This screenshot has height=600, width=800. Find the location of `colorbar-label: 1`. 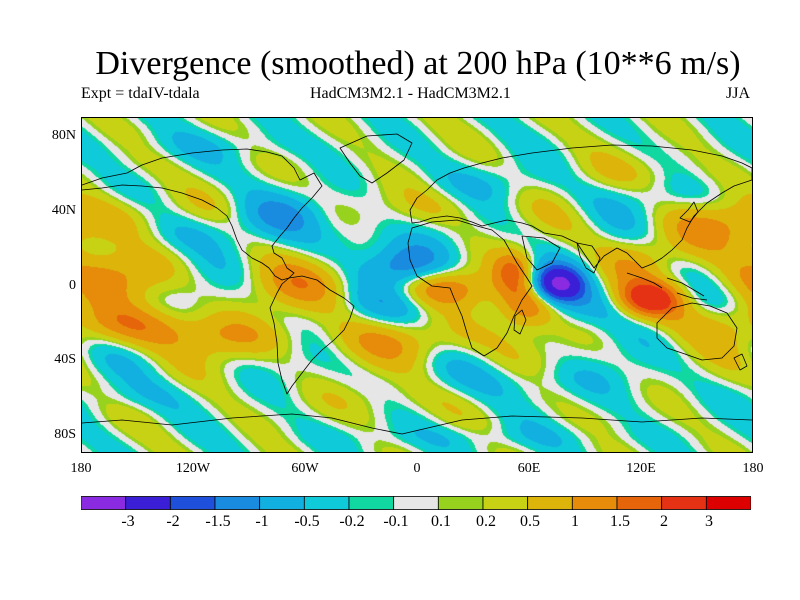

colorbar-label: 1 is located at coordinates (575, 521).